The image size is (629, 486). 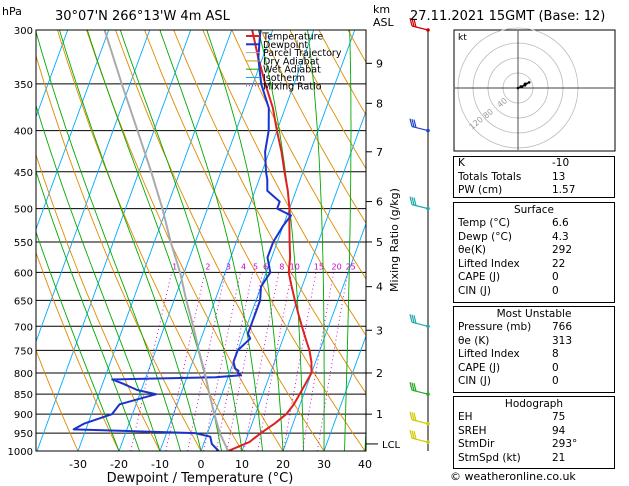 What do you see at coordinates (283, 464) in the screenshot?
I see `temperature-tick-label: 20` at bounding box center [283, 464].